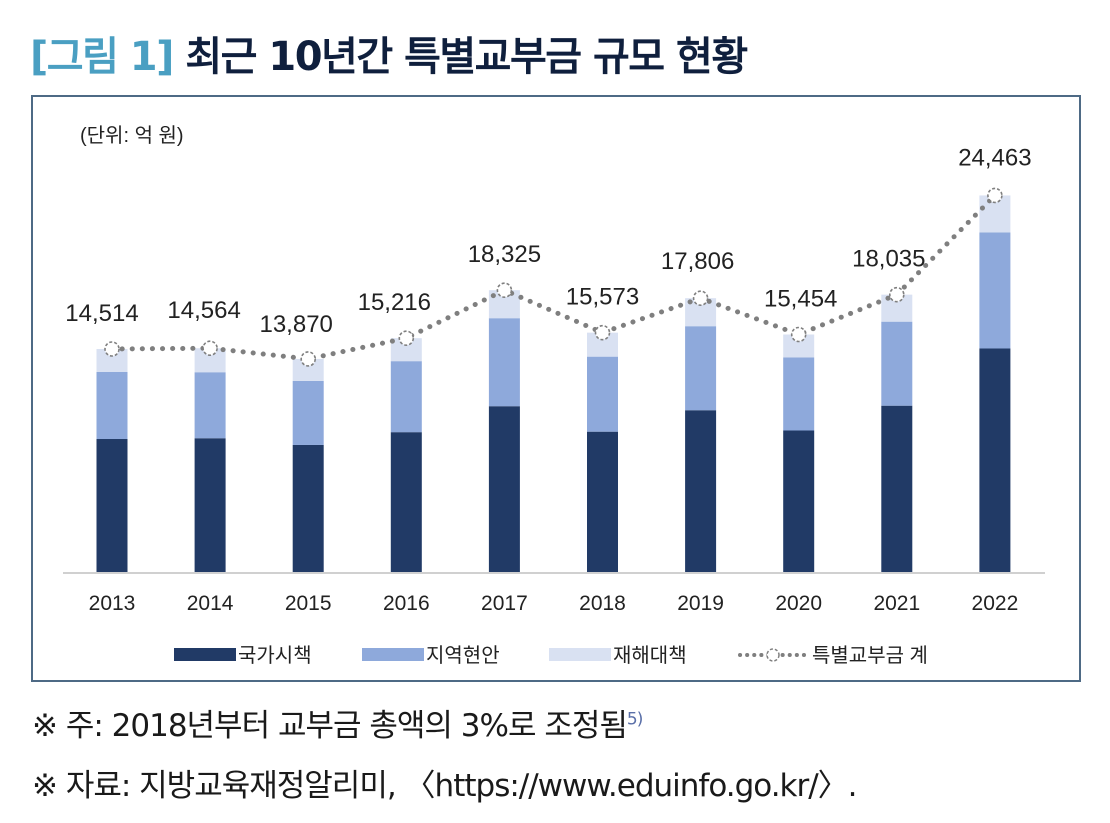 Image resolution: width=1110 pixels, height=823 pixels. What do you see at coordinates (295, 324) in the screenshot?
I see `data-label: 13,870` at bounding box center [295, 324].